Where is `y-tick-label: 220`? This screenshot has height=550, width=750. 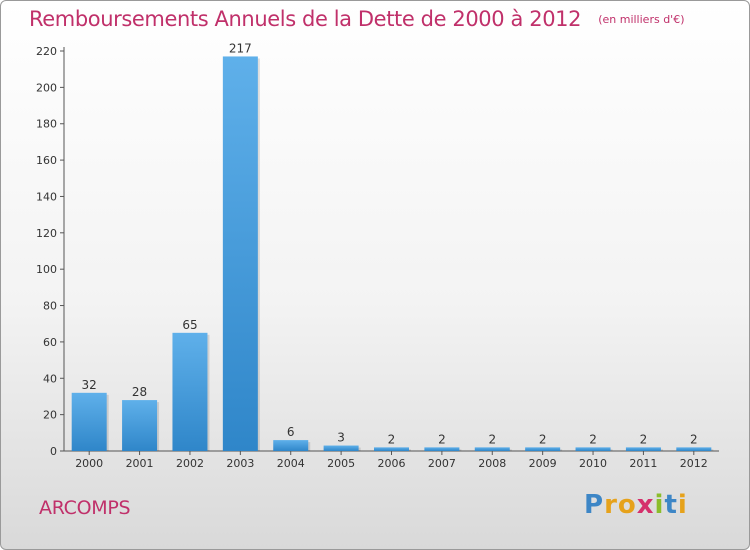
y-tick-label: 220 is located at coordinates (46, 51).